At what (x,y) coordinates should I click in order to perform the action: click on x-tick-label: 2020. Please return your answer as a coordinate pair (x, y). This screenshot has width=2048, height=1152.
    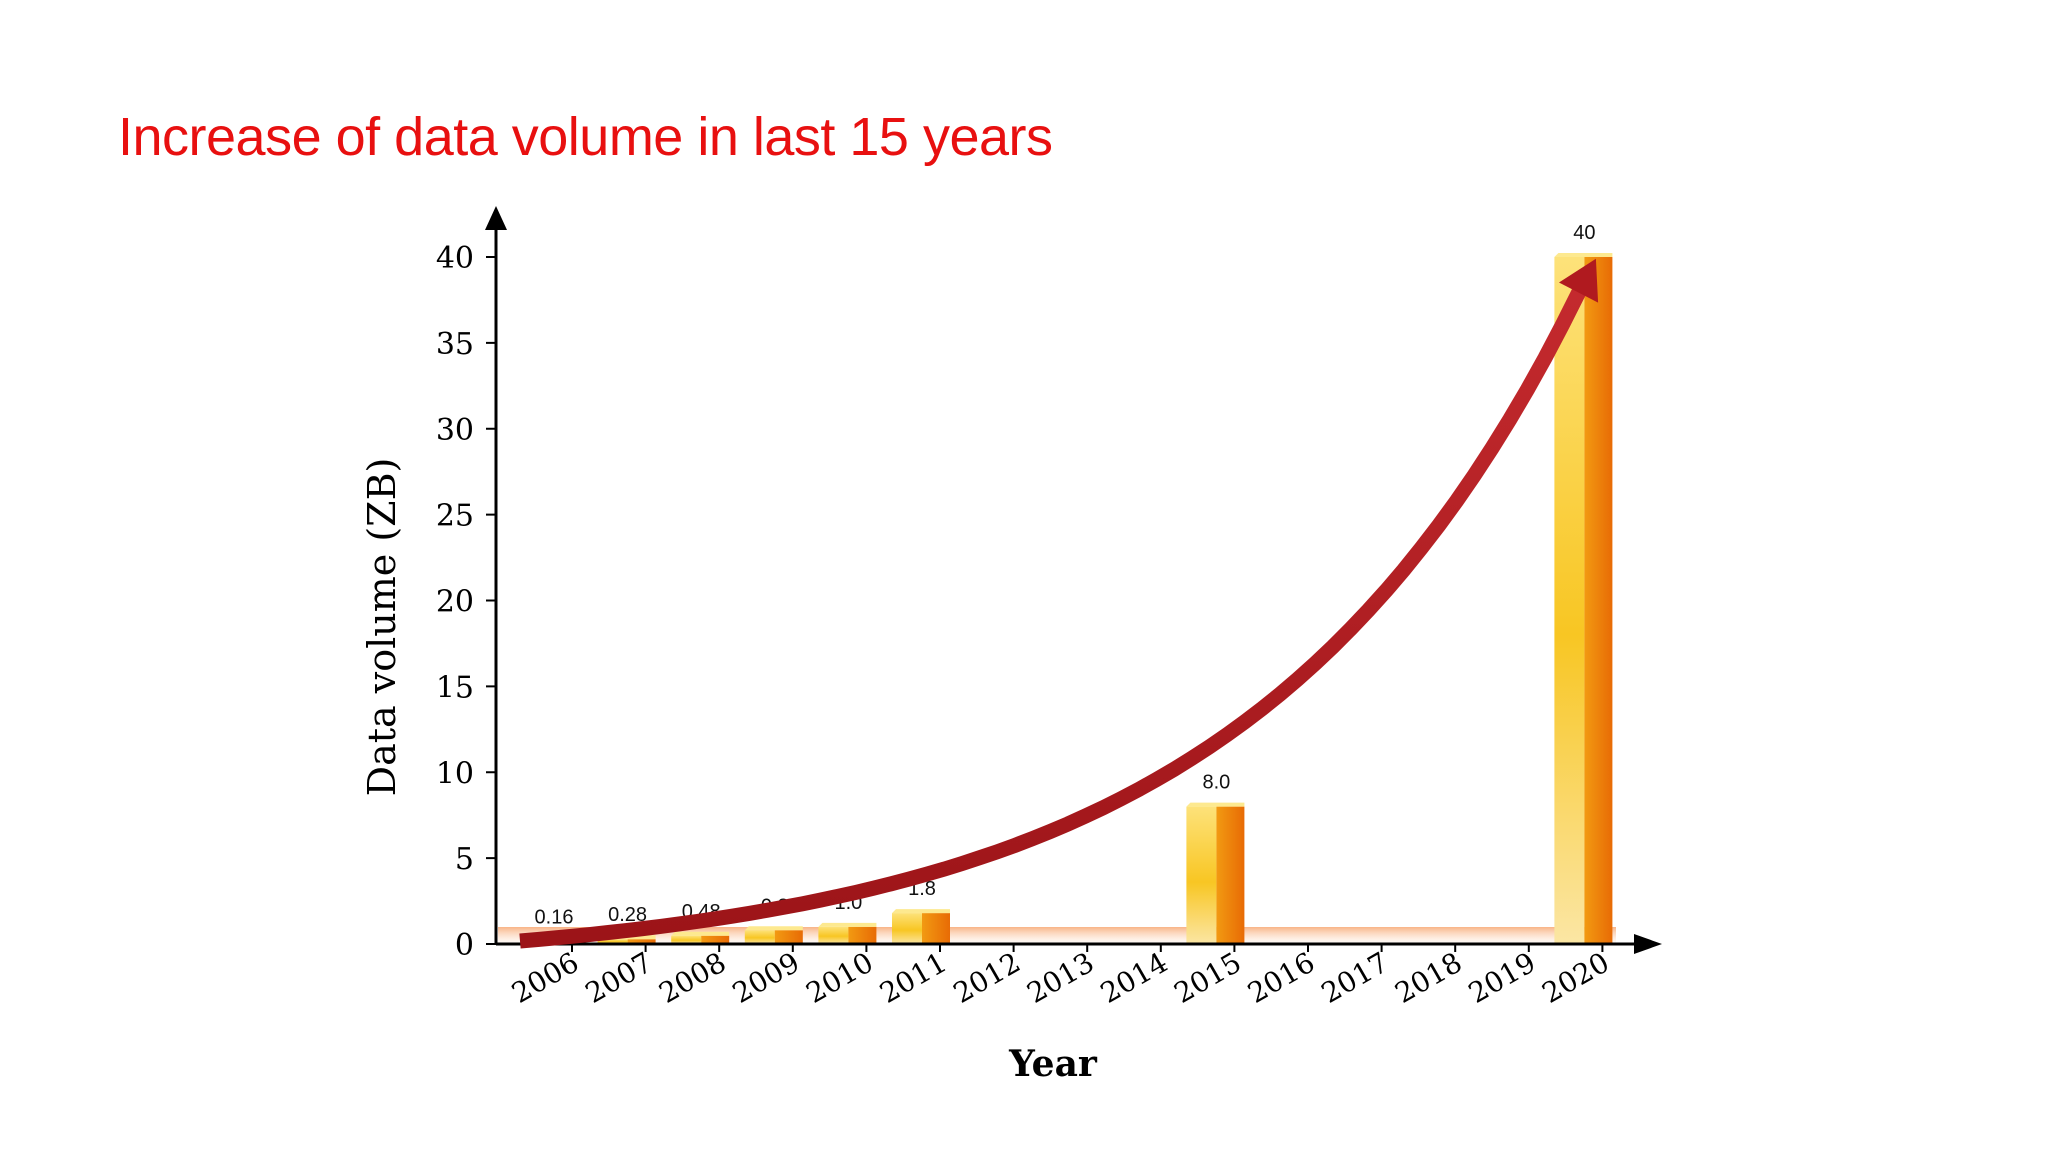
    Looking at the image, I should click on (1576, 978).